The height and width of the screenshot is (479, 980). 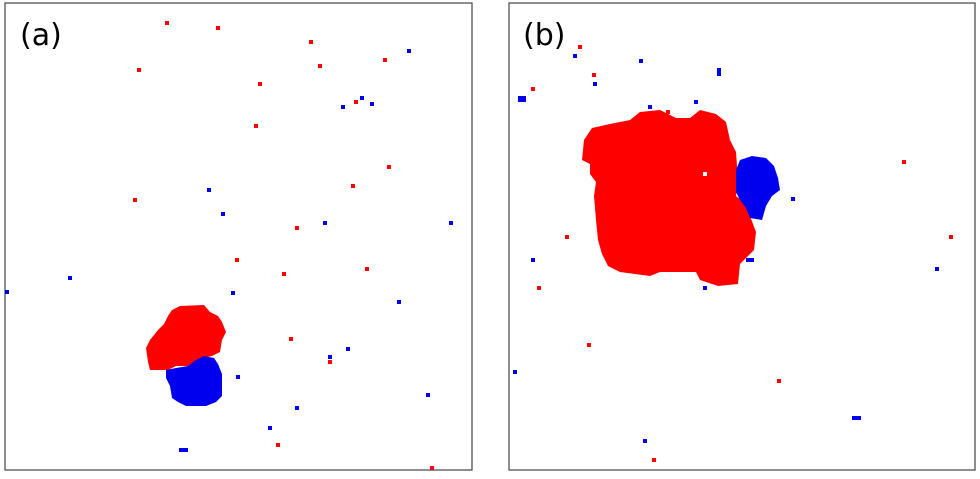 I want to click on panel-label: (b), so click(x=544, y=35).